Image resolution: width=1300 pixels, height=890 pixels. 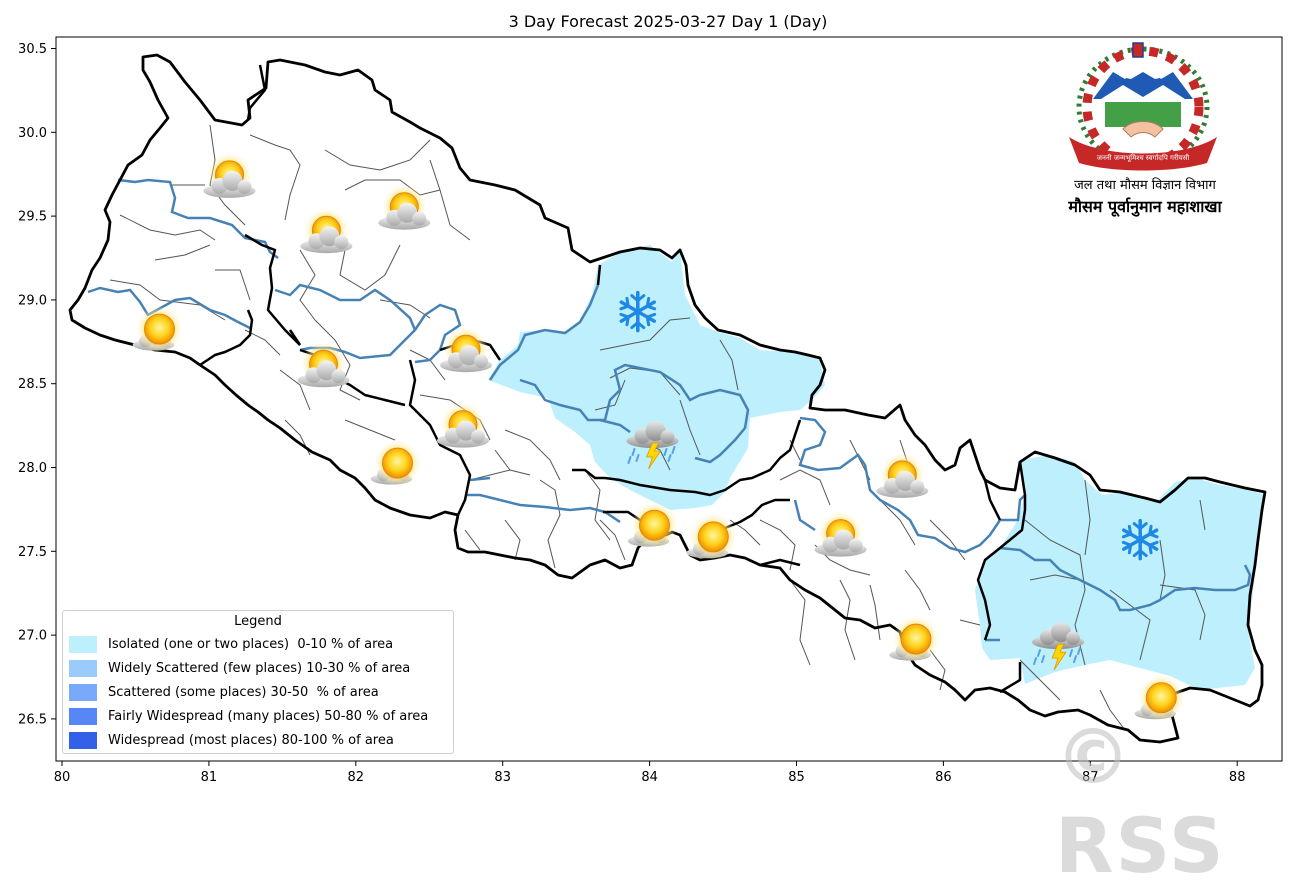 I want to click on legend-item: Scattered (some places) 30-50 % of area, so click(x=258, y=692).